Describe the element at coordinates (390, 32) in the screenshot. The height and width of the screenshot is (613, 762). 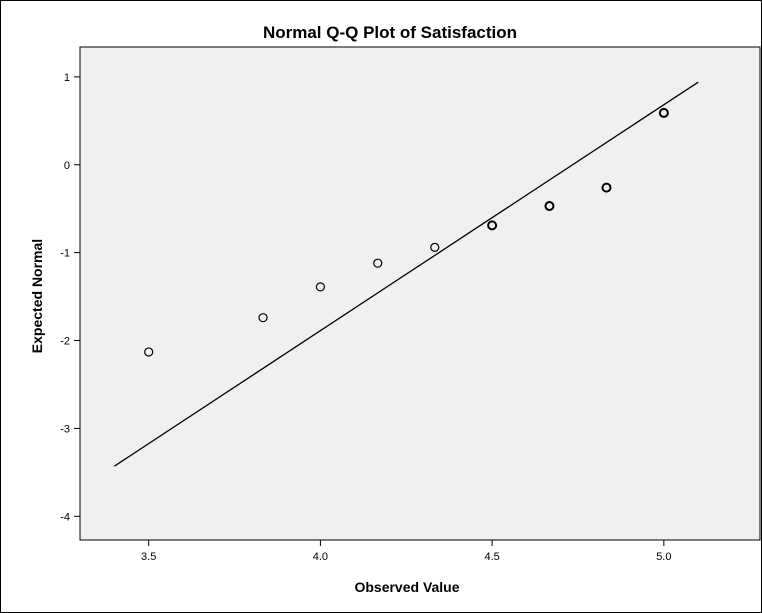
I see `chart-title: Normal Q-Q Plot of Satisfaction` at that location.